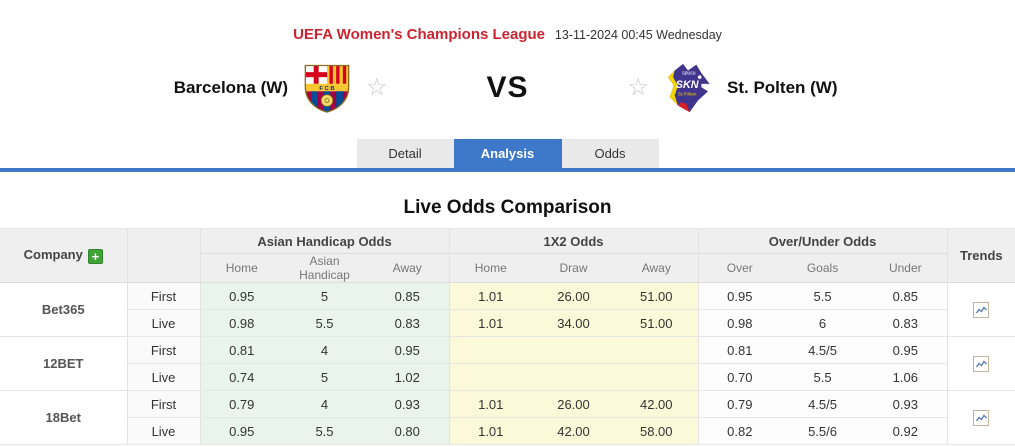 This screenshot has width=1015, height=447. Describe the element at coordinates (419, 34) in the screenshot. I see `league-title: UEFA Women's Champions League` at that location.